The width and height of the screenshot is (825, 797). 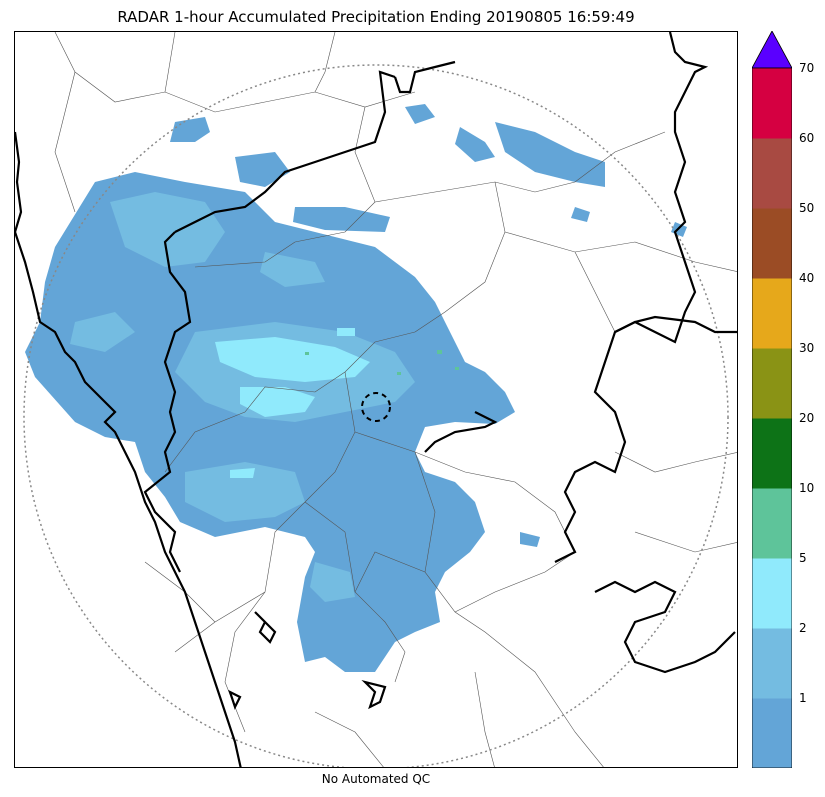 What do you see at coordinates (807, 278) in the screenshot?
I see `colorbar-tick-label: 40` at bounding box center [807, 278].